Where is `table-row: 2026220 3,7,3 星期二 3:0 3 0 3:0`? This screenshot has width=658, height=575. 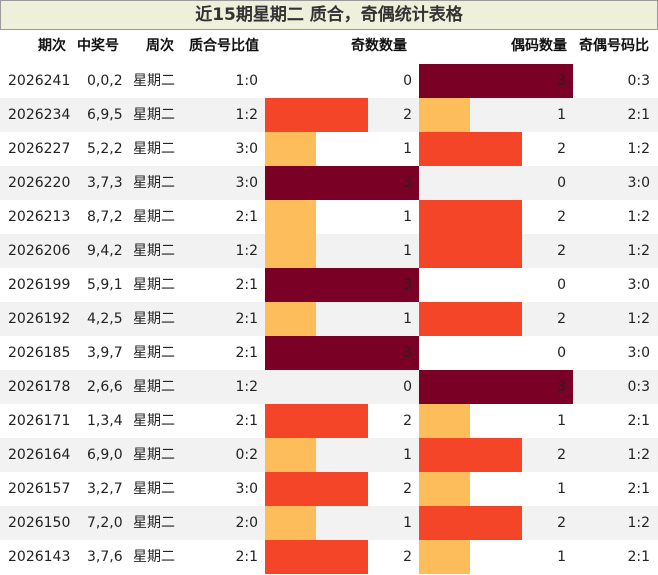 table-row: 2026220 3,7,3 星期二 3:0 3 0 3:0 is located at coordinates (329, 183).